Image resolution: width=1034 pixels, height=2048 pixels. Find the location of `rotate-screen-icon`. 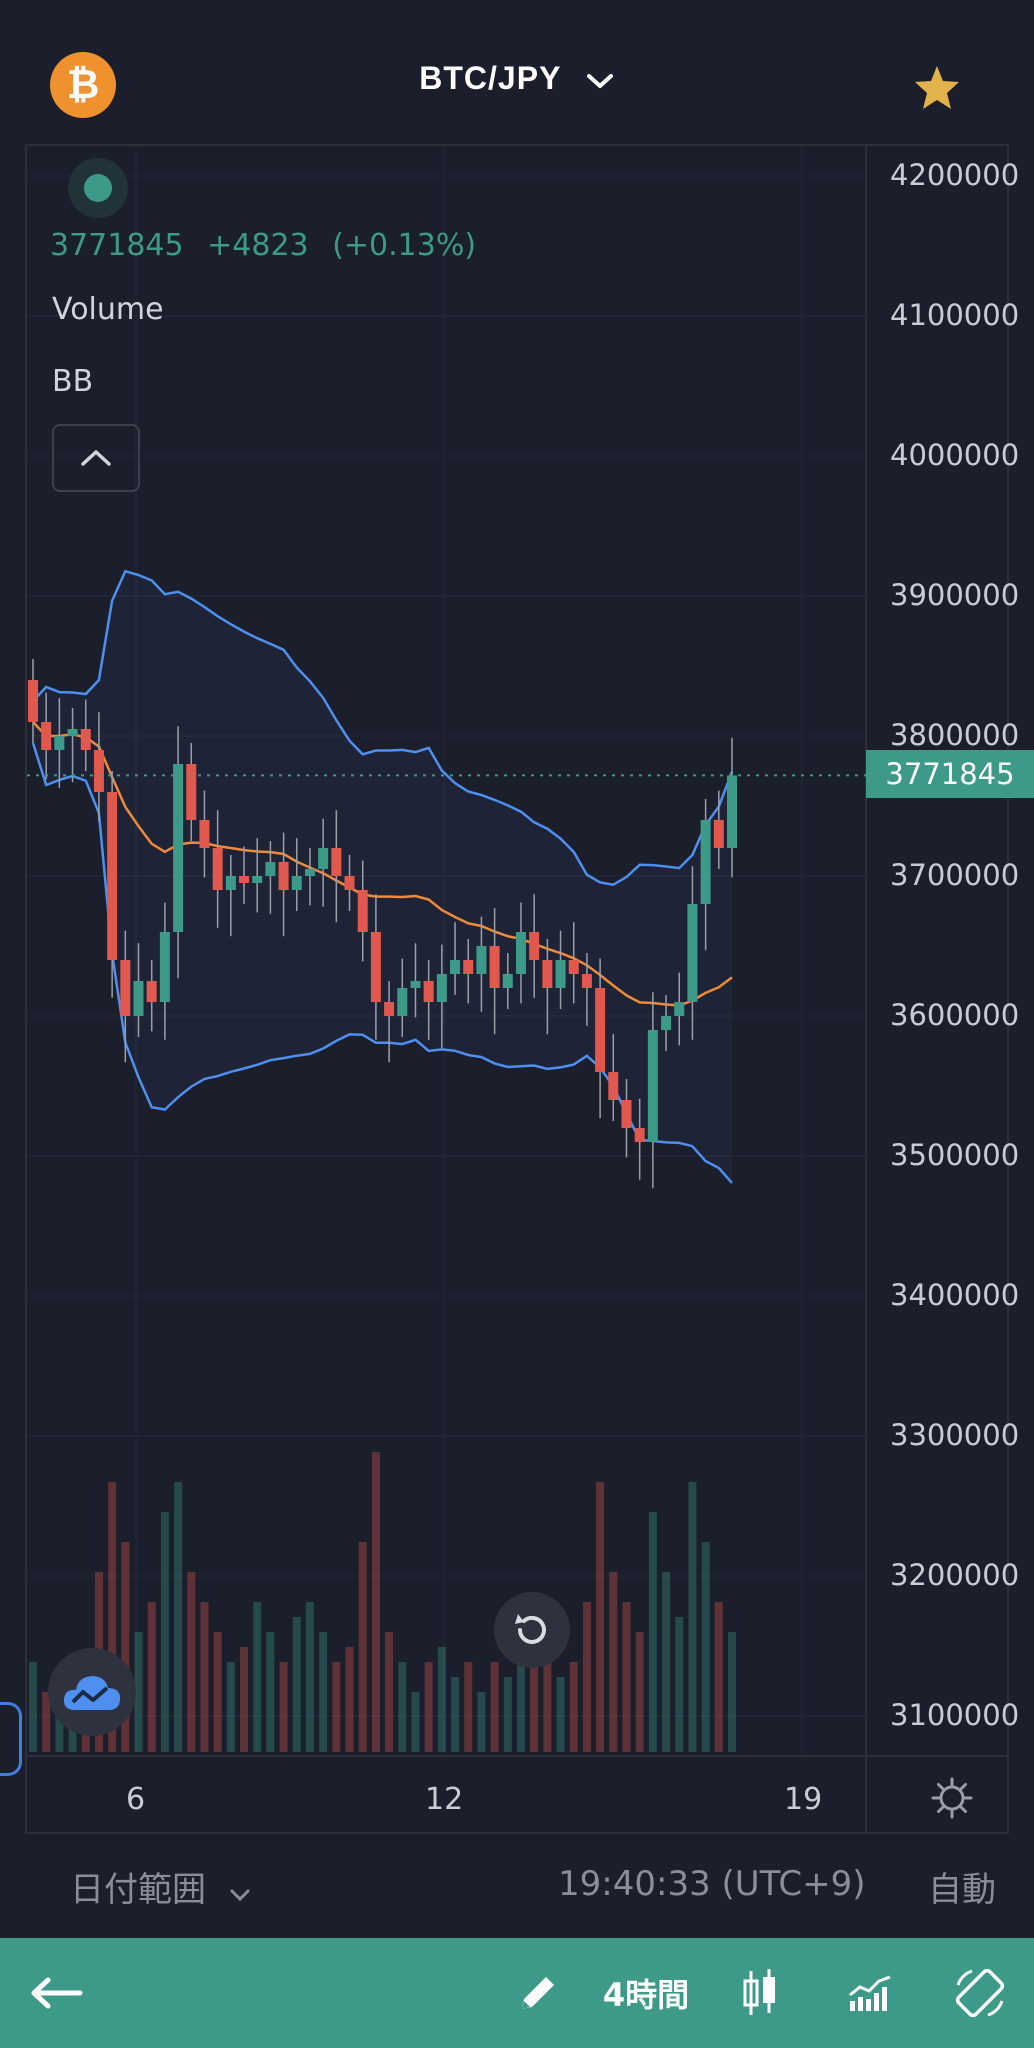

rotate-screen-icon is located at coordinates (980, 1993).